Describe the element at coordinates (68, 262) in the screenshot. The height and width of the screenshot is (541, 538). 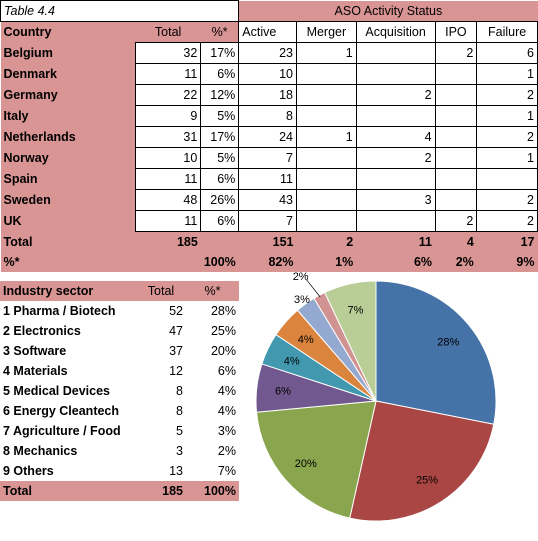
I see `percent-cell: %*` at that location.